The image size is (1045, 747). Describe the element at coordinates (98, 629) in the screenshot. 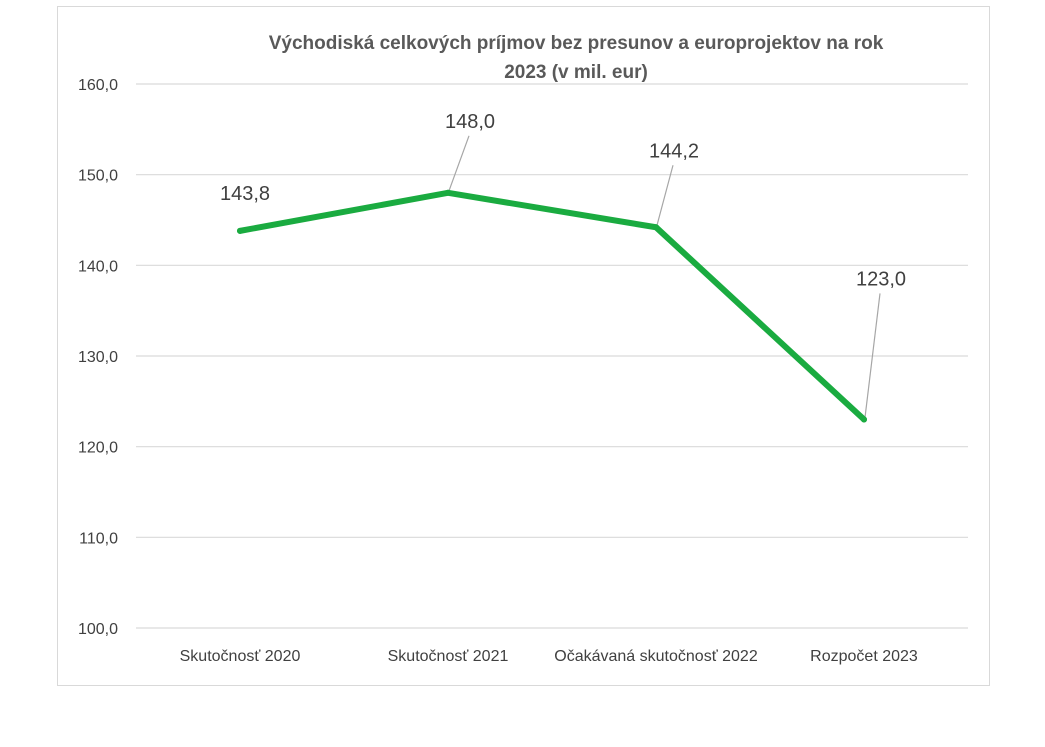

I see `y-tick-label: 100,0` at that location.